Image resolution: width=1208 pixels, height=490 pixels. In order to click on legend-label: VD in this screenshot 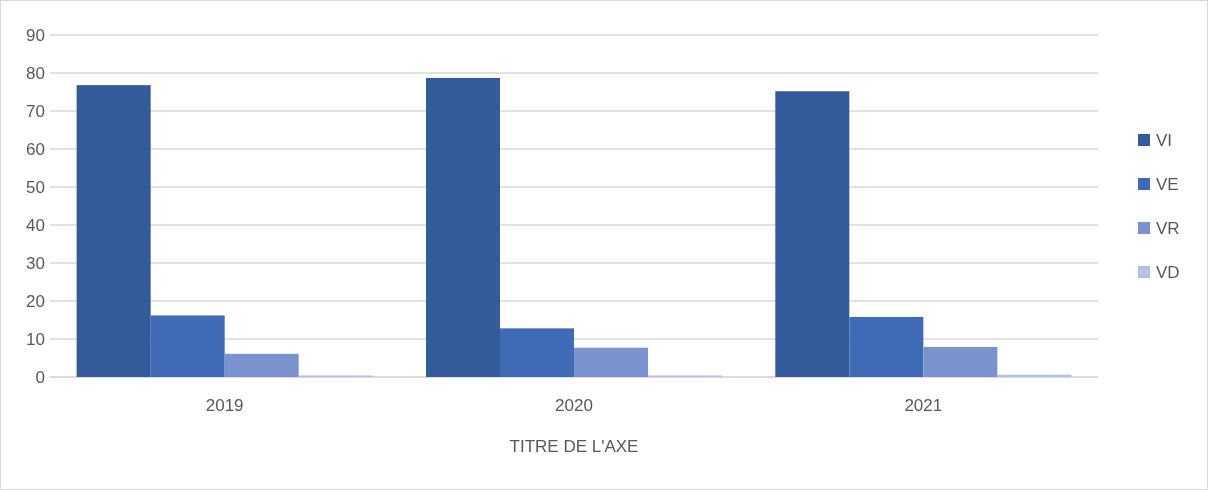, I will do `click(1168, 272)`.